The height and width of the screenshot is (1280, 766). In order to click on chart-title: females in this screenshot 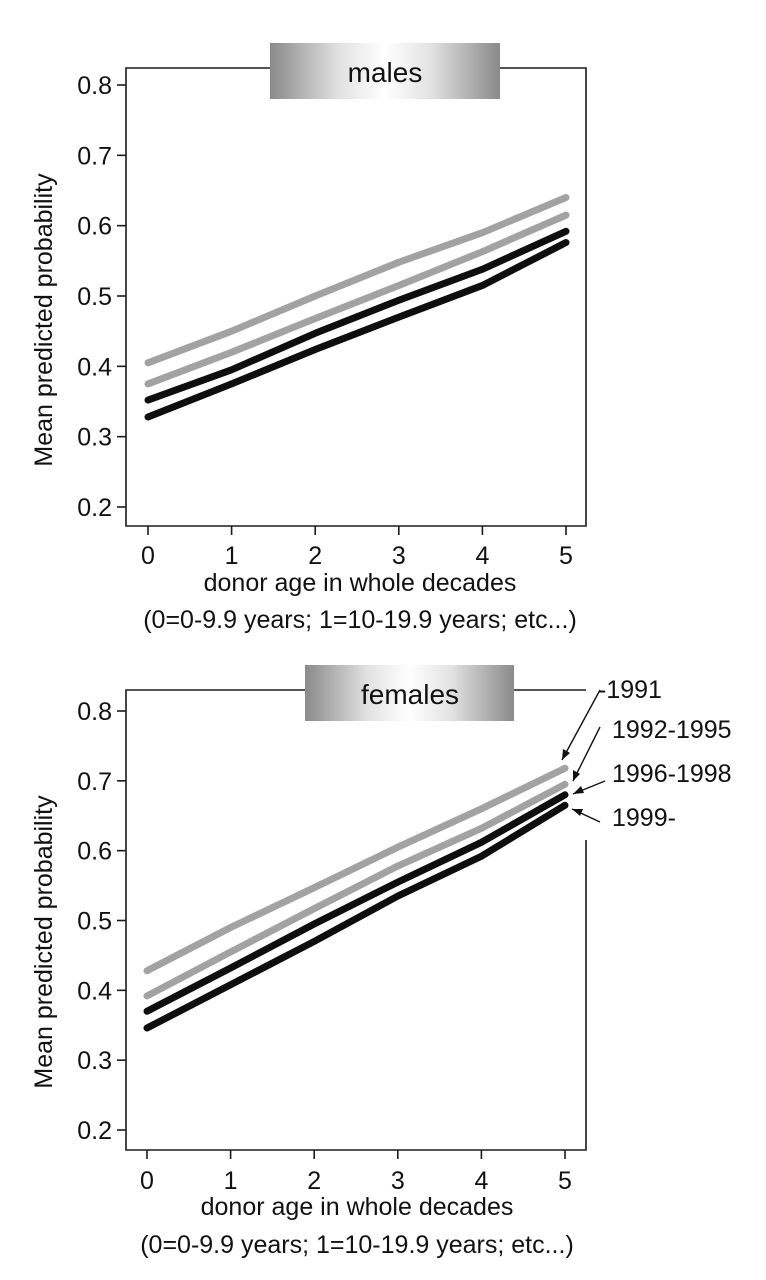, I will do `click(410, 694)`.